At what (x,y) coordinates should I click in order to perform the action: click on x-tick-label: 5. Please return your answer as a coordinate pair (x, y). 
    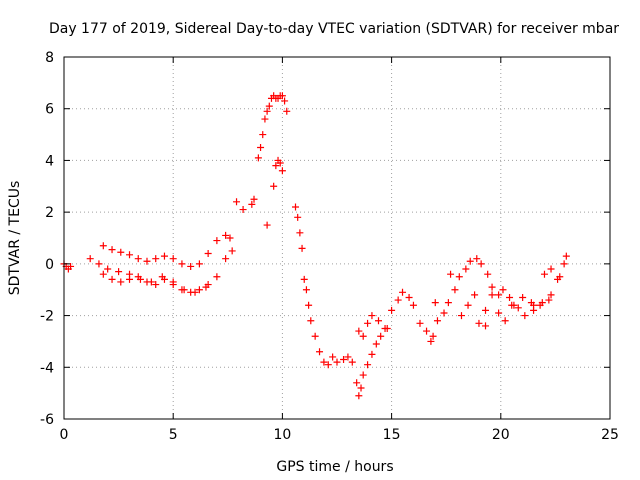
    Looking at the image, I should click on (173, 435).